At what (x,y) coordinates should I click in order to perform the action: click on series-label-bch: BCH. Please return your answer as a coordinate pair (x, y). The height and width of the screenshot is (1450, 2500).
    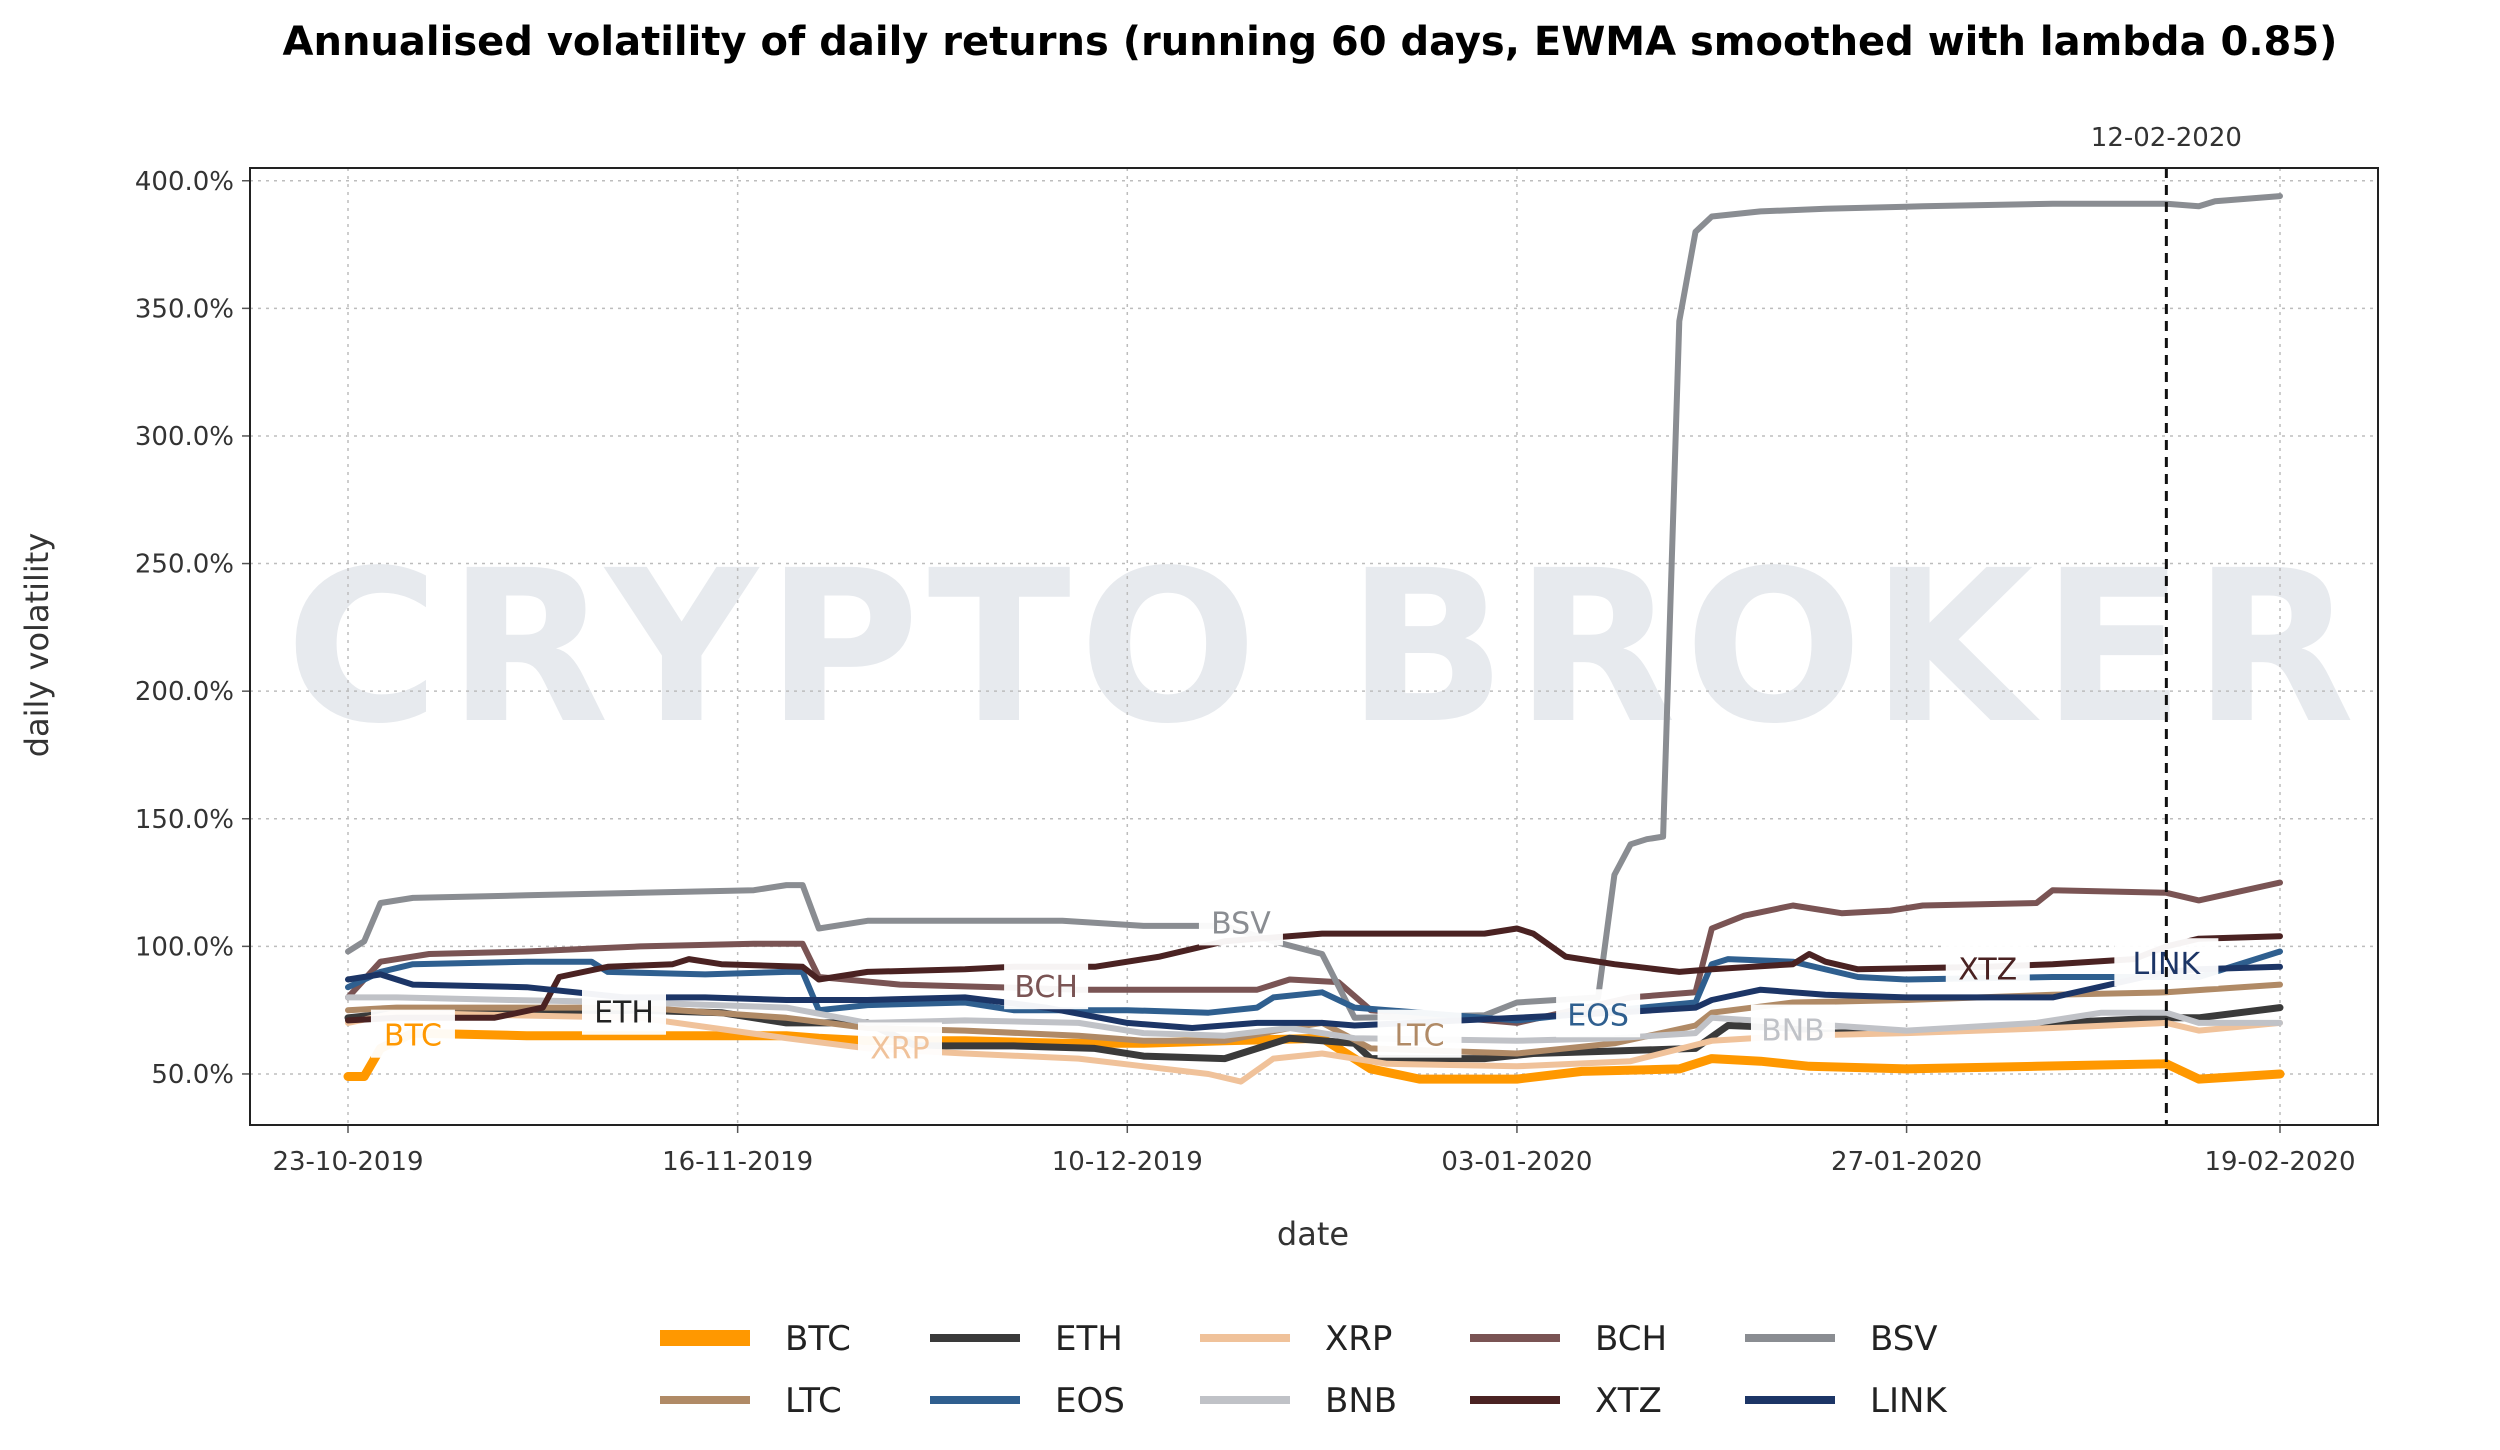
    Looking at the image, I should click on (1046, 987).